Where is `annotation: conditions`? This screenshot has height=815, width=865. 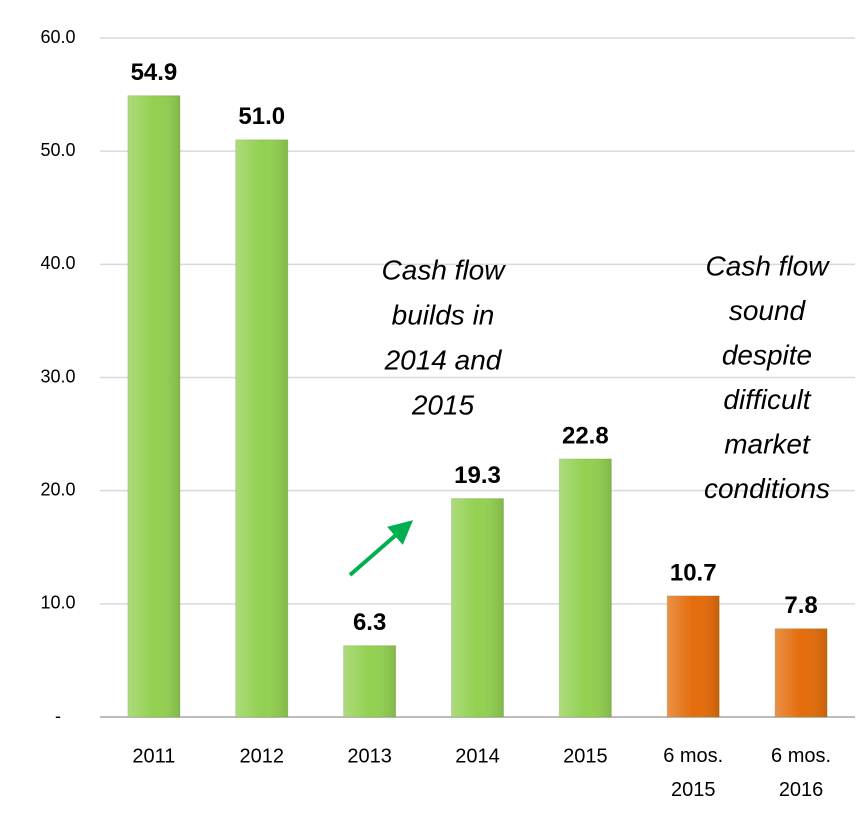
annotation: conditions is located at coordinates (767, 488).